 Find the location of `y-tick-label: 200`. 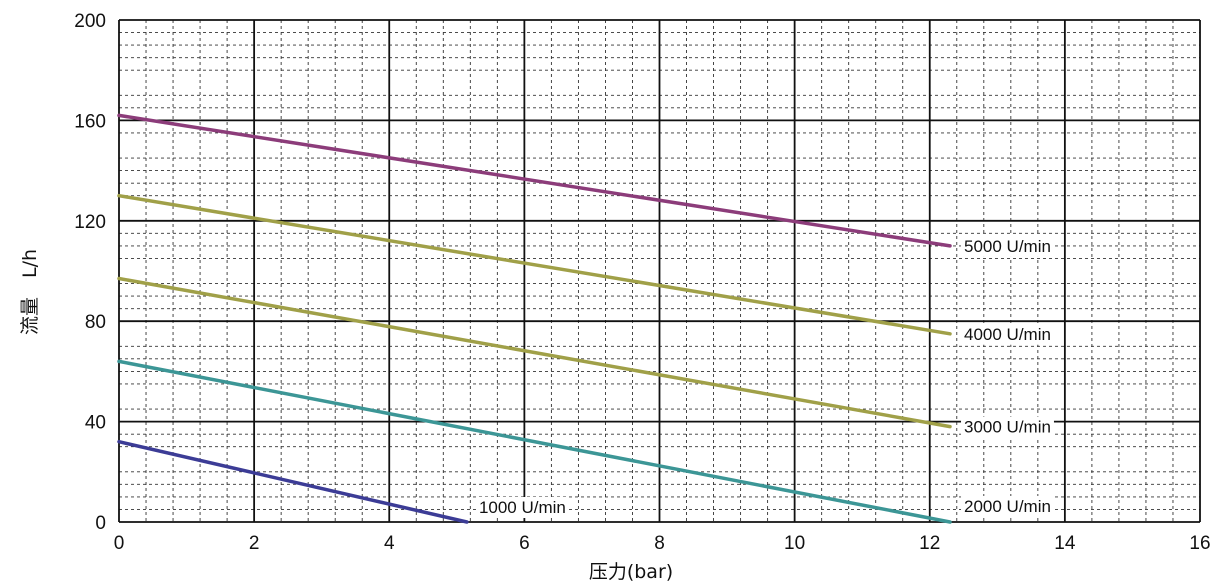

y-tick-label: 200 is located at coordinates (90, 21).